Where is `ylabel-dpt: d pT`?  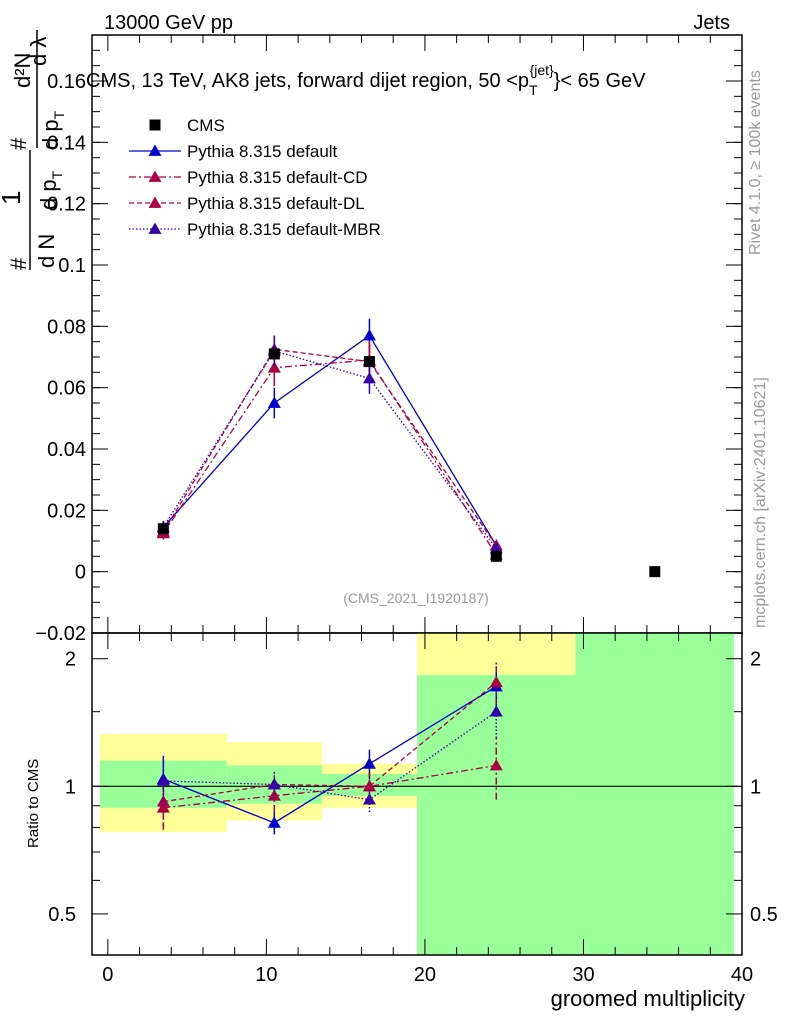
ylabel-dpt: d pT is located at coordinates (50, 190).